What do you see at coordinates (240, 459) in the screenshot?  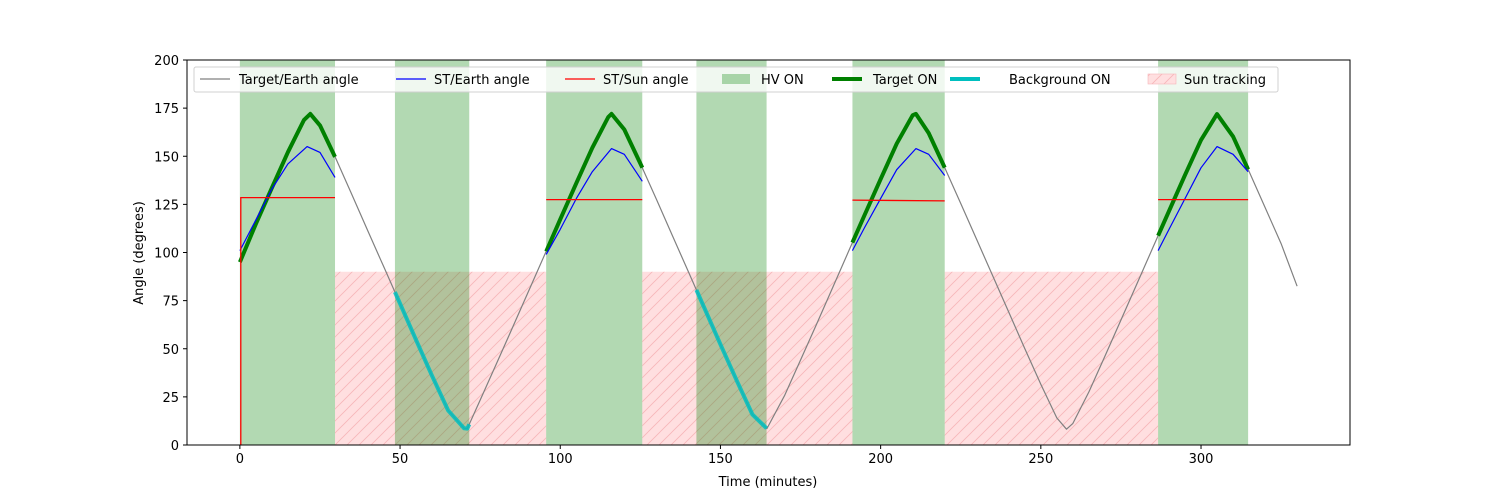 I see `x-tick-label: 0` at bounding box center [240, 459].